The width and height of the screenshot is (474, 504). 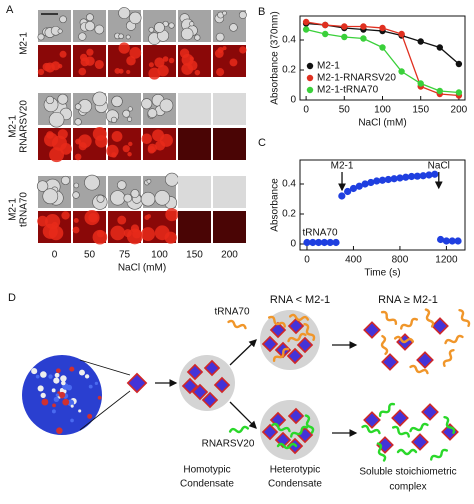 I want to click on y-tick-label: 0.4, so click(x=289, y=184).